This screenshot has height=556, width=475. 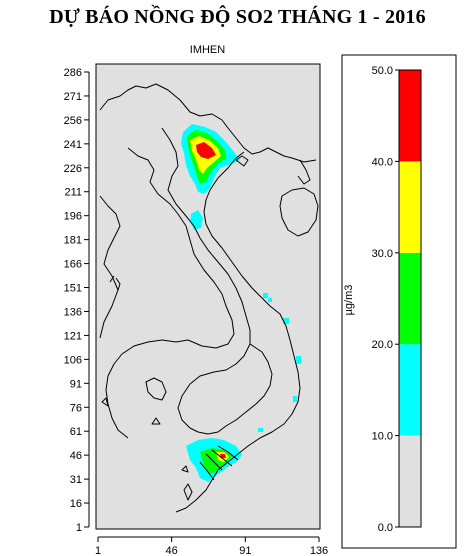 What do you see at coordinates (245, 550) in the screenshot?
I see `x-tick-label: 91` at bounding box center [245, 550].